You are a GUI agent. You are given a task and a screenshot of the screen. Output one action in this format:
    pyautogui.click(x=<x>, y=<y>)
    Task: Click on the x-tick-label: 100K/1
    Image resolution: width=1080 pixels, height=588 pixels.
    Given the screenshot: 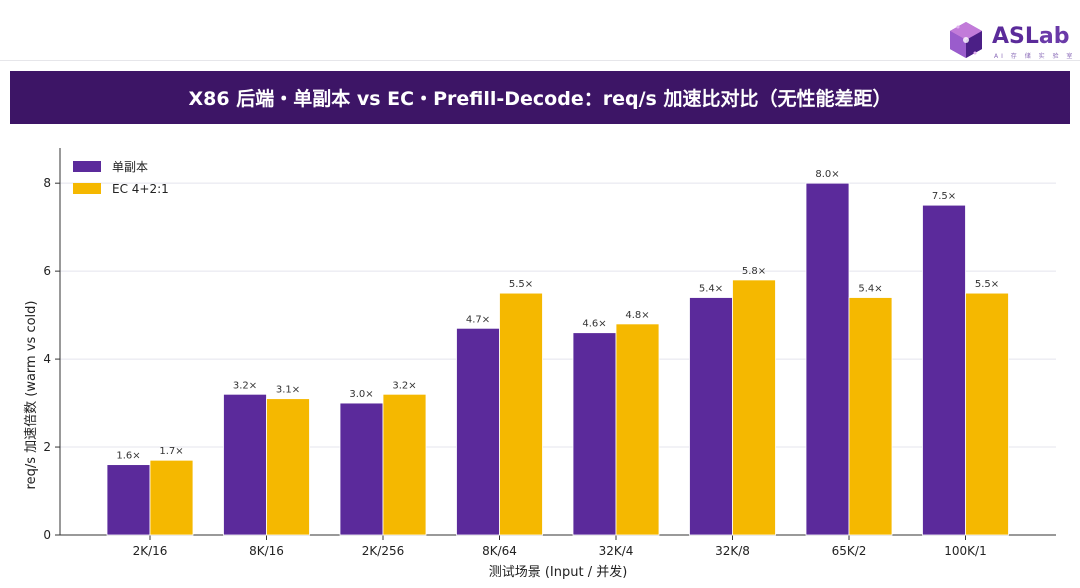 What is the action you would take?
    pyautogui.click(x=965, y=551)
    